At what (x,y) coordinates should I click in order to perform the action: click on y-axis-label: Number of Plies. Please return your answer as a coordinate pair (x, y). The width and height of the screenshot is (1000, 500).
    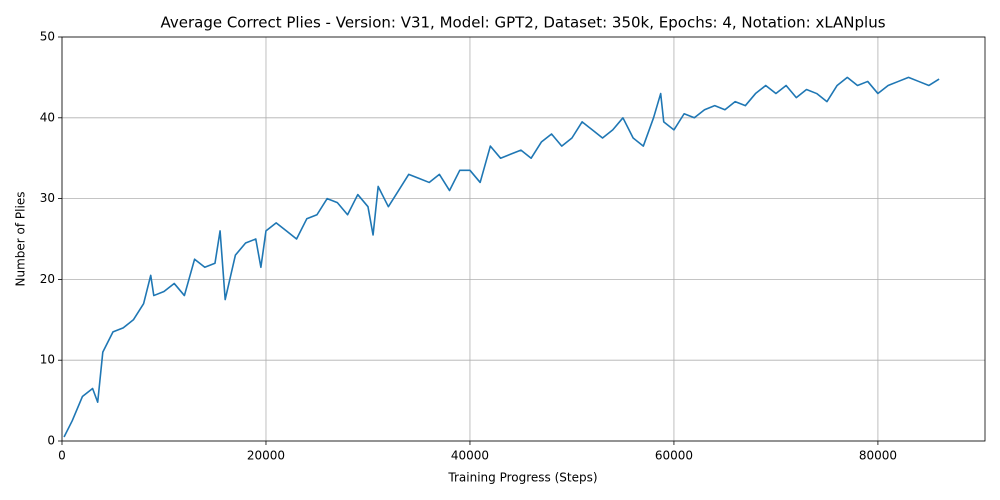
    Looking at the image, I should click on (21, 239).